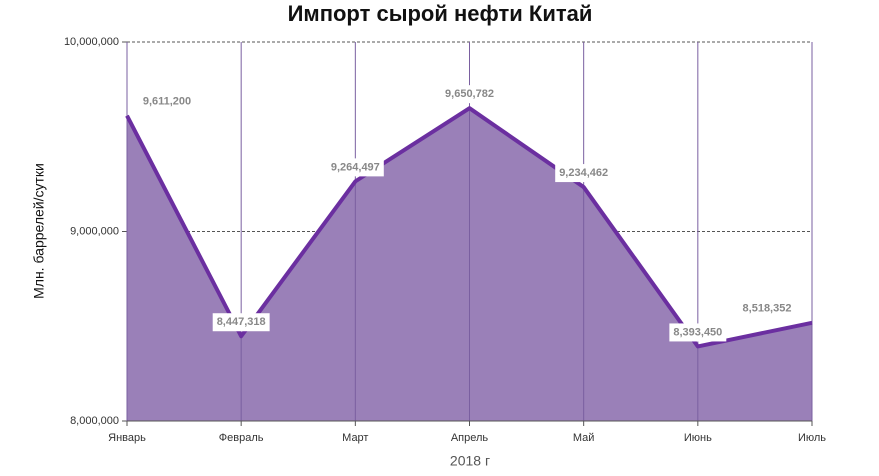 The image size is (879, 476). What do you see at coordinates (94, 421) in the screenshot?
I see `y-tick-label: 8,000,000` at bounding box center [94, 421].